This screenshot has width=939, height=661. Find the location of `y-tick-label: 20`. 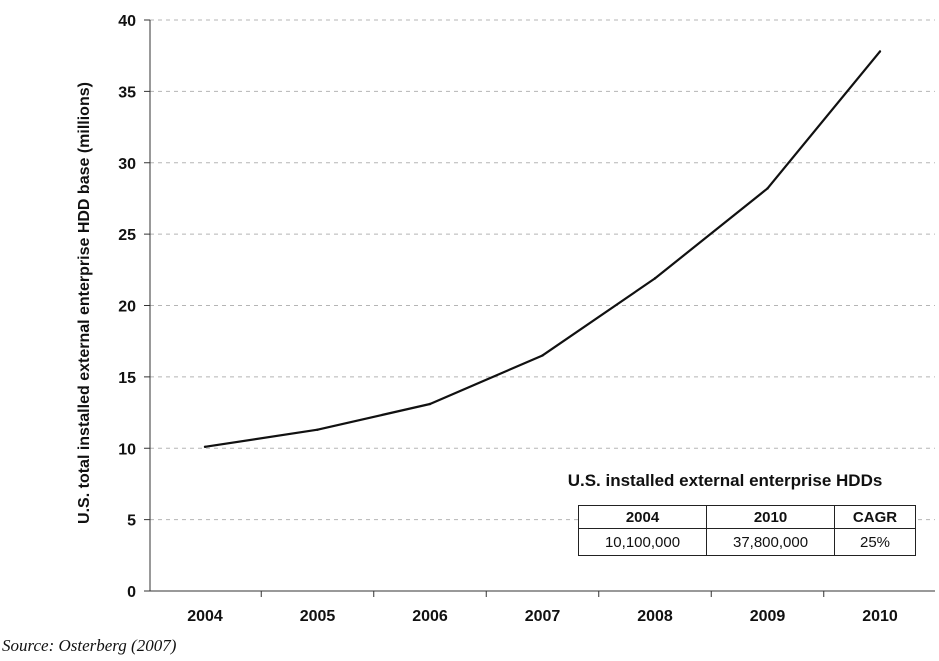

y-tick-label: 20 is located at coordinates (127, 307).